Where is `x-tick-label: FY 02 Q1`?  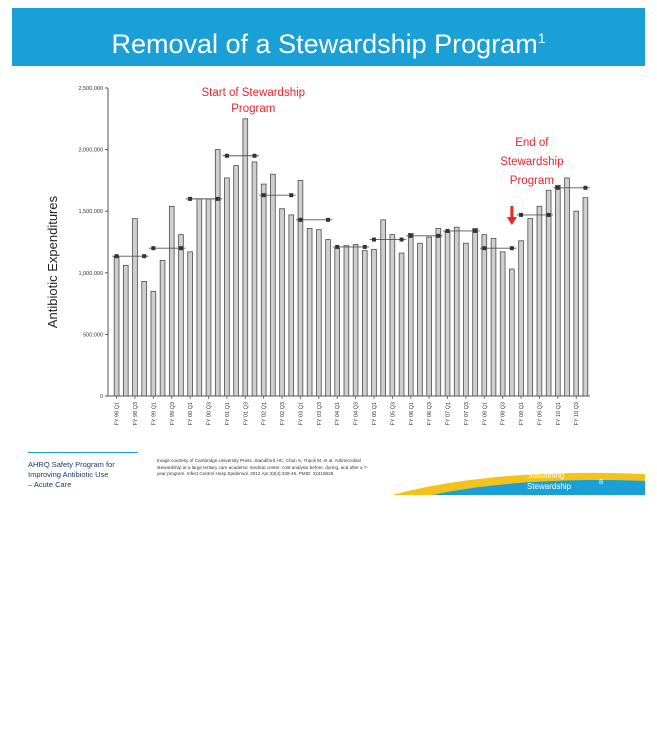 x-tick-label: FY 02 Q1 is located at coordinates (265, 413).